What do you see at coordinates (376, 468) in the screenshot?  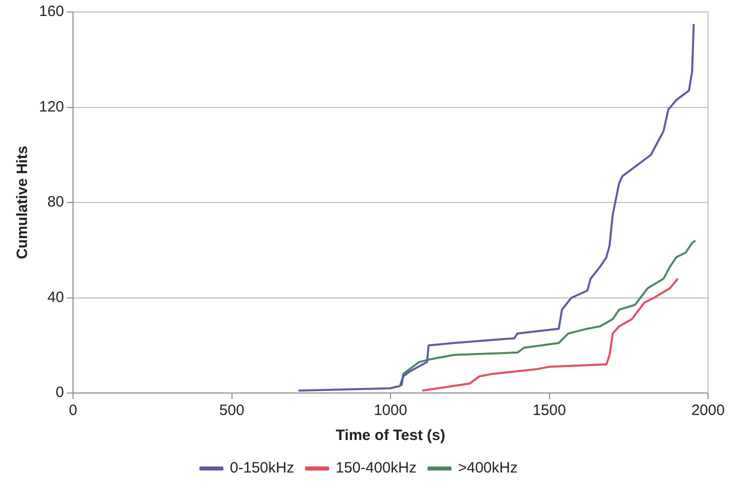 I see `legend-label: 150-400kHz` at bounding box center [376, 468].